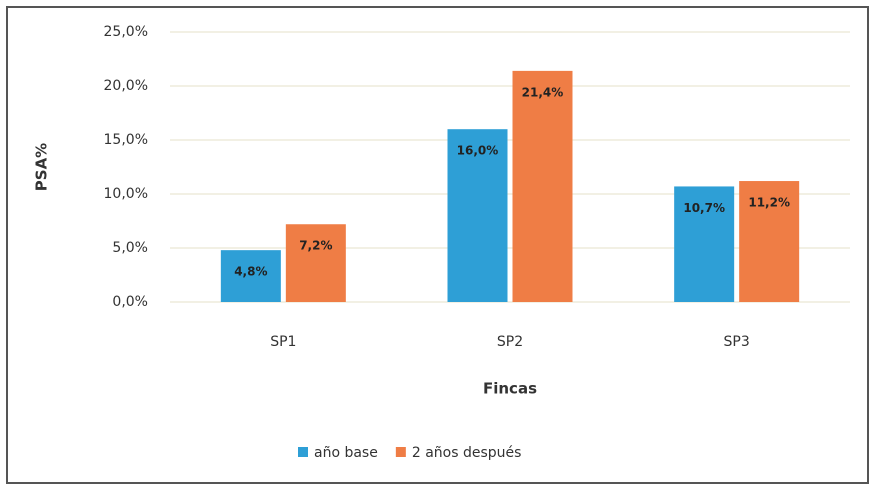 This screenshot has width=875, height=487. What do you see at coordinates (737, 342) in the screenshot?
I see `x-tick-label: SP3` at bounding box center [737, 342].